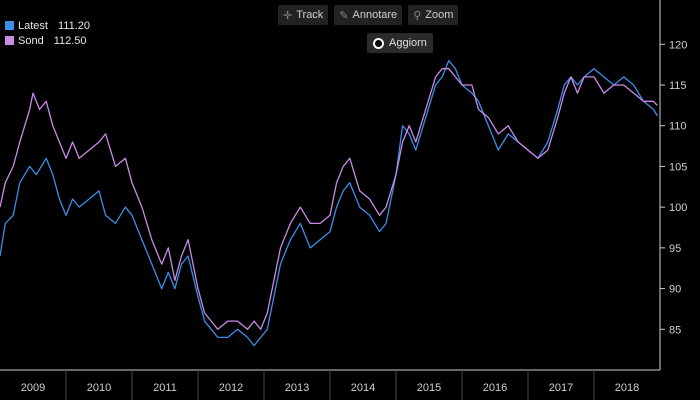  I want to click on y-tick-label: 105, so click(678, 167).